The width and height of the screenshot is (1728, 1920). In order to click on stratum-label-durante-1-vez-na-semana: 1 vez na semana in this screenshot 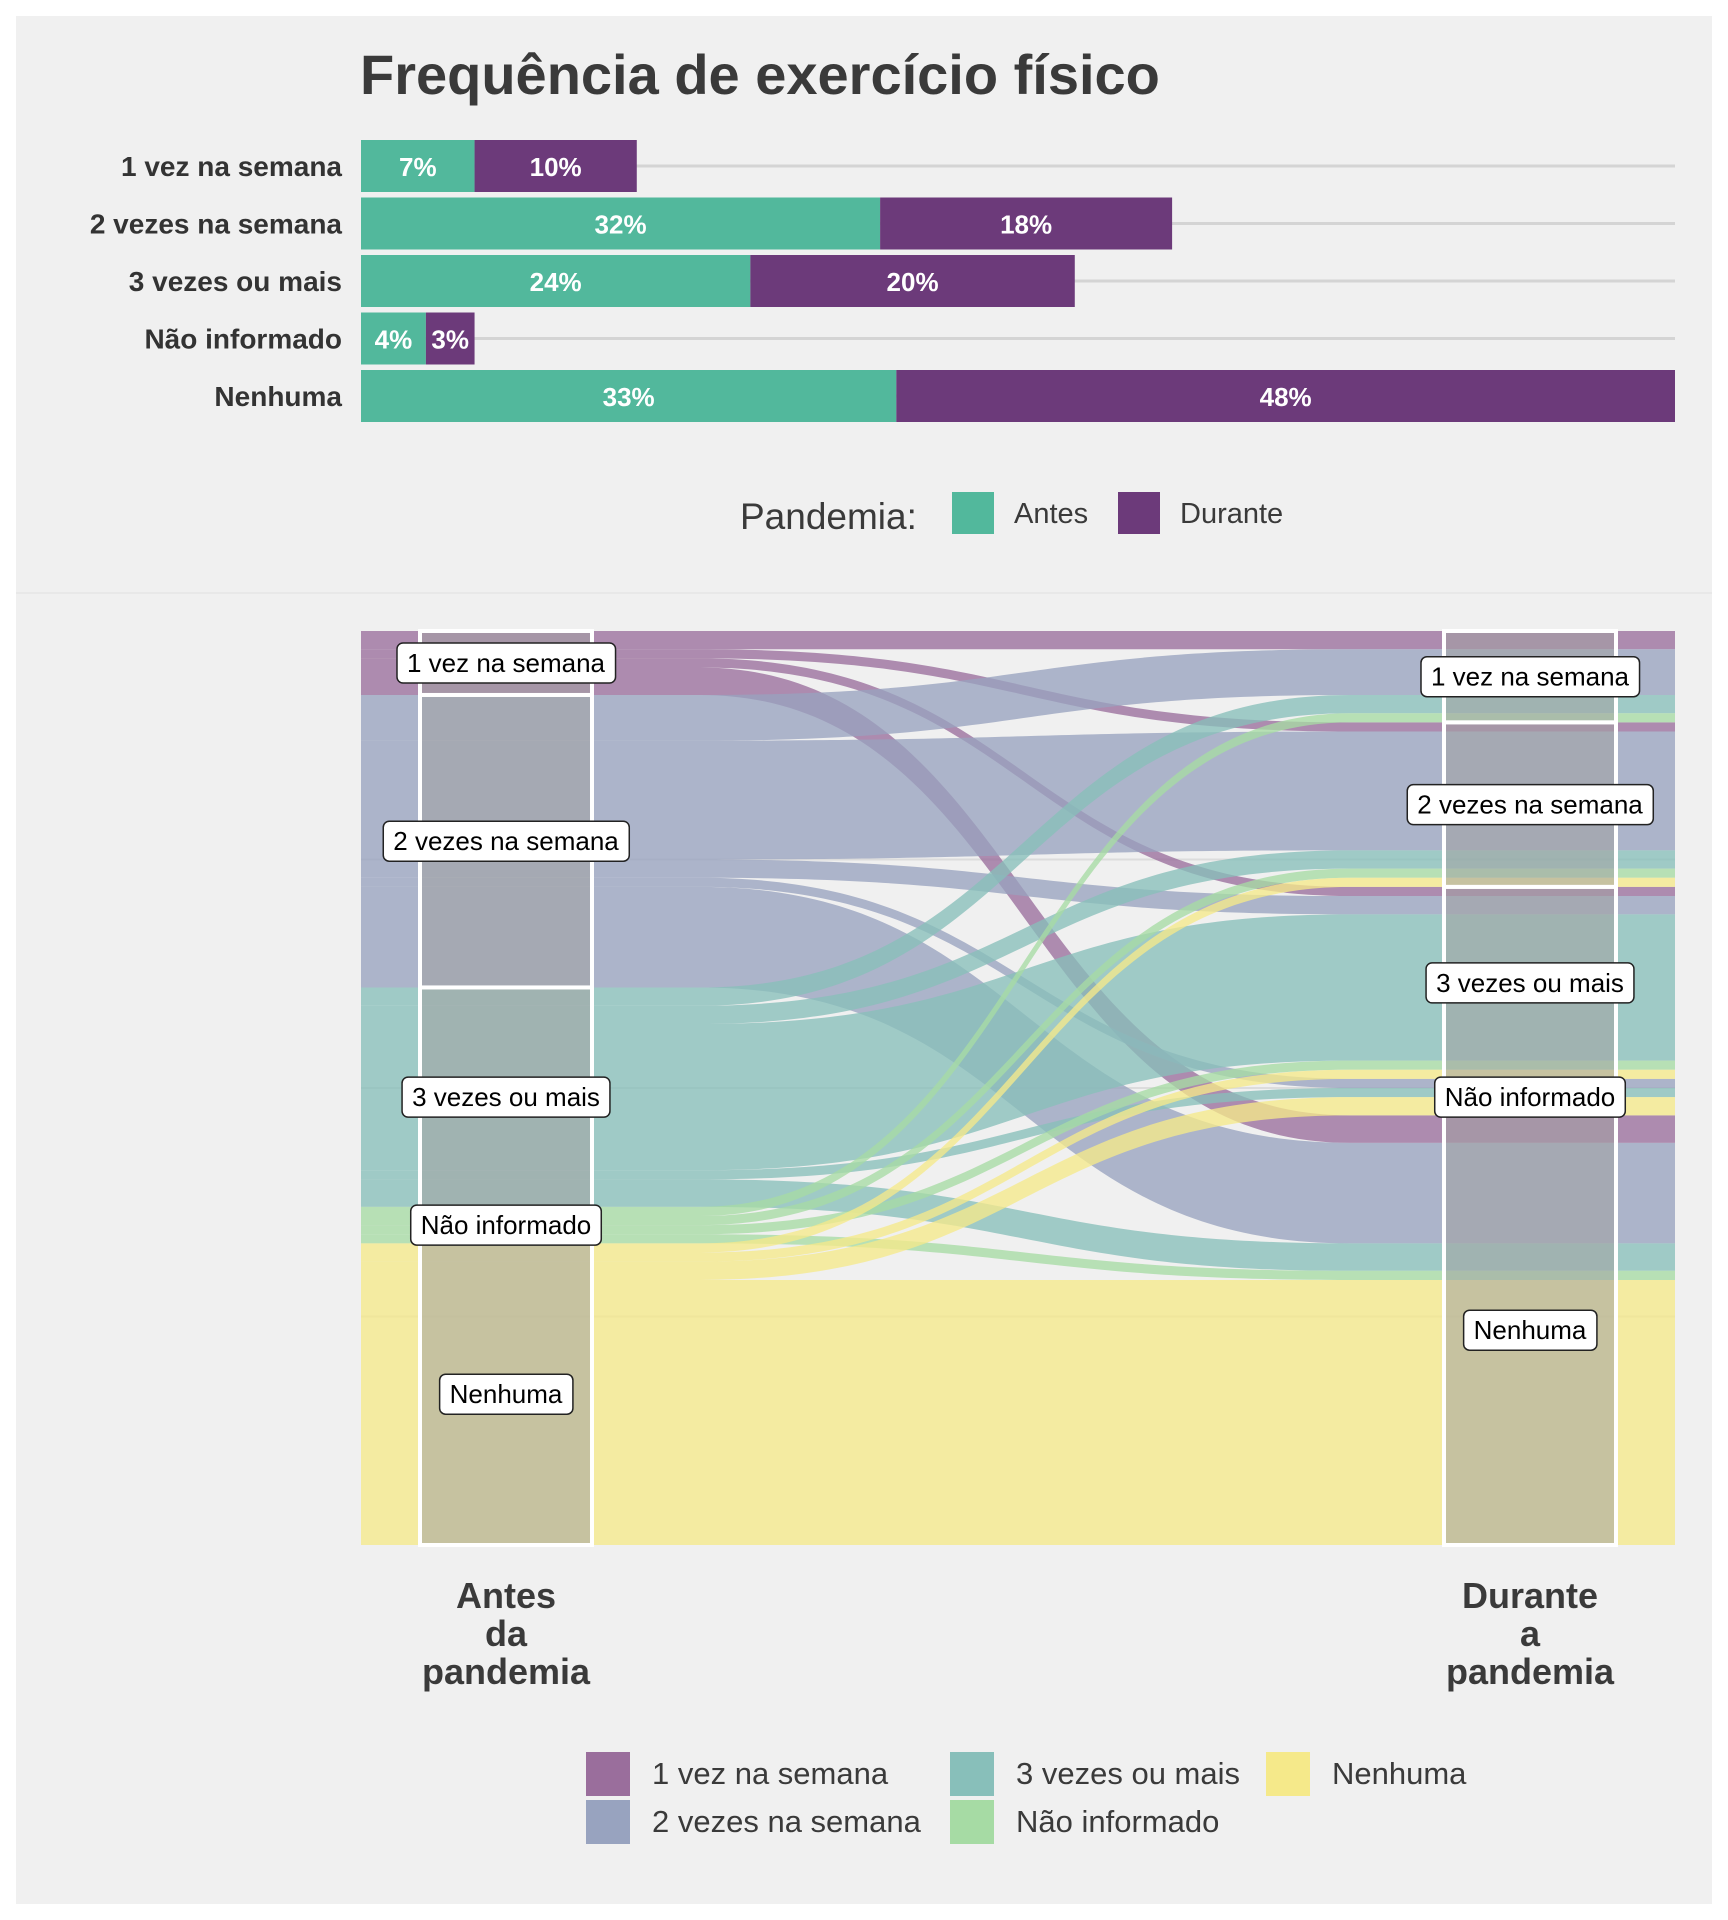, I will do `click(1530, 676)`.